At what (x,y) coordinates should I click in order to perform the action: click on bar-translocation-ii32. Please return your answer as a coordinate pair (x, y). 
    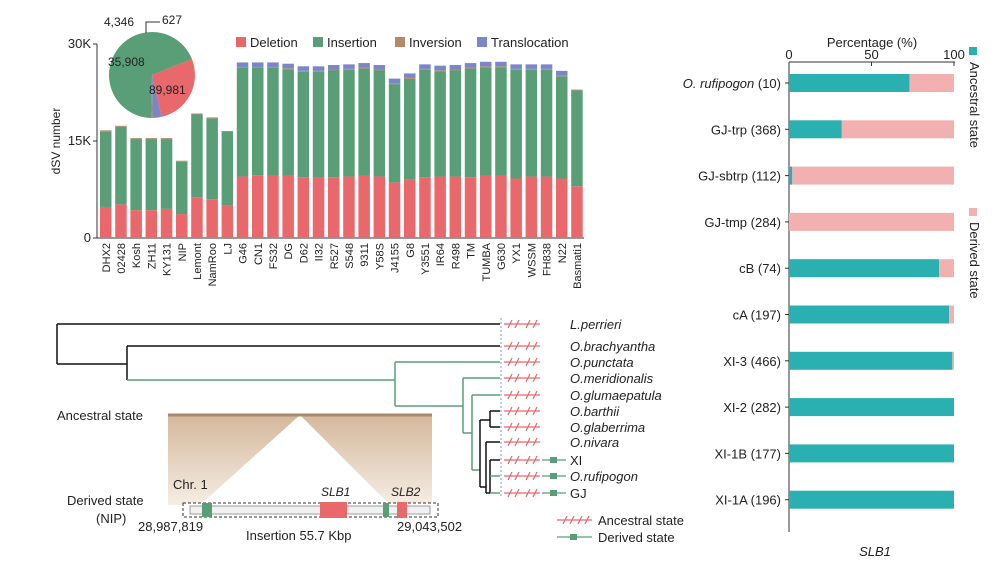
    Looking at the image, I should click on (318, 68).